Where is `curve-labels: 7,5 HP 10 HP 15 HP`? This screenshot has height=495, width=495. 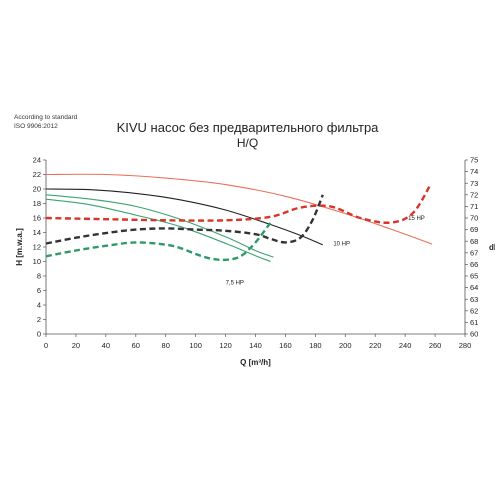 curve-labels: 7,5 HP 10 HP 15 HP is located at coordinates (325, 251).